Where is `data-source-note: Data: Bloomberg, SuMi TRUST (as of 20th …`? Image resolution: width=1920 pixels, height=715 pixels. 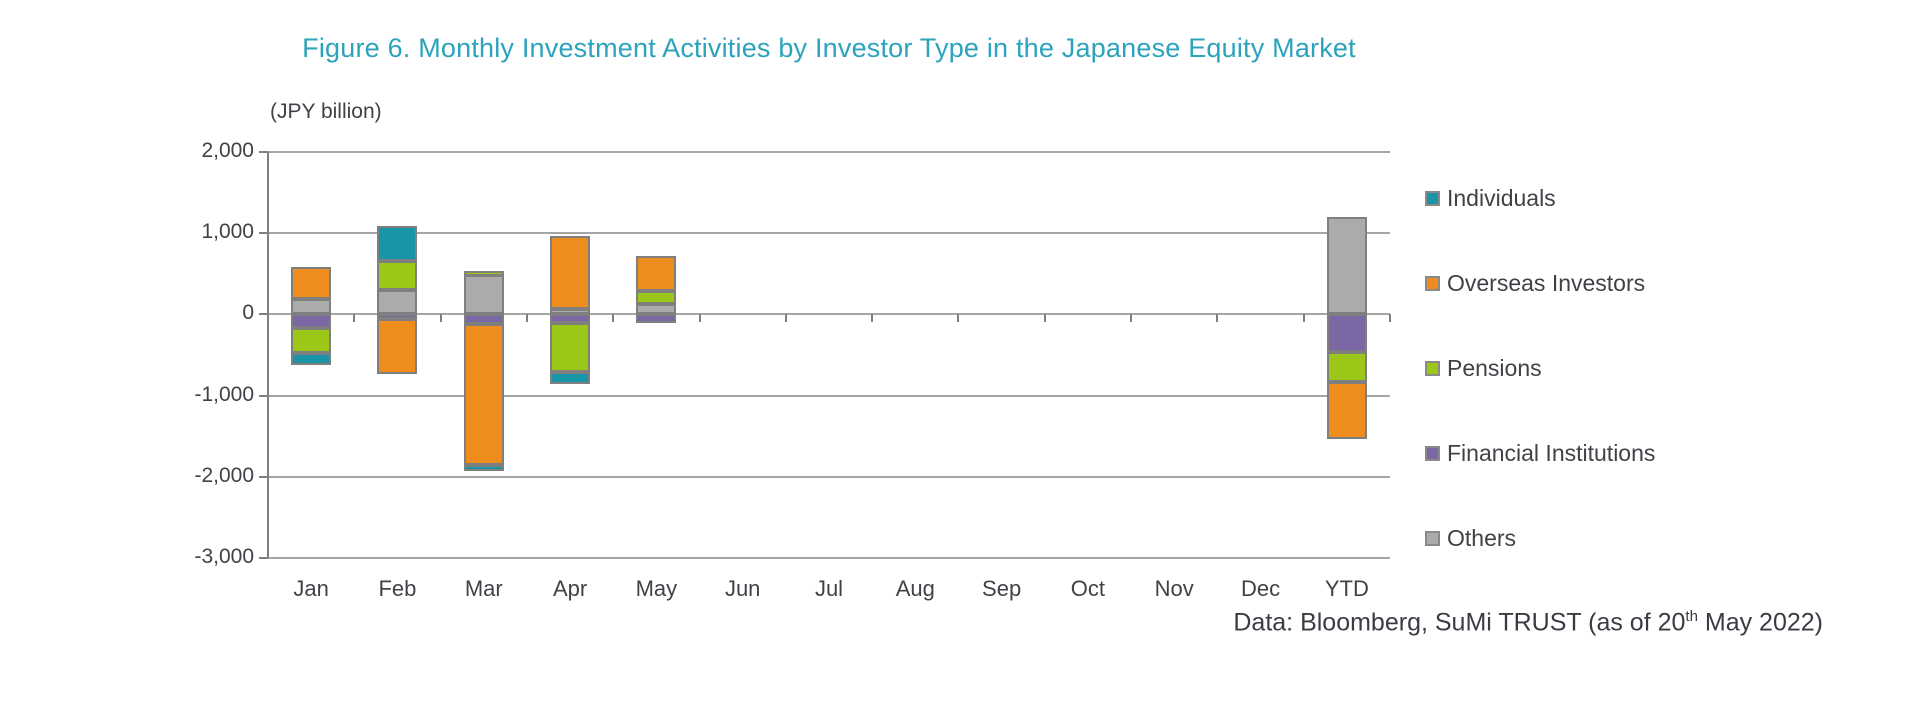
data-source-note: Data: Bloomberg, SuMi TRUST (as of 20th … is located at coordinates (1528, 622).